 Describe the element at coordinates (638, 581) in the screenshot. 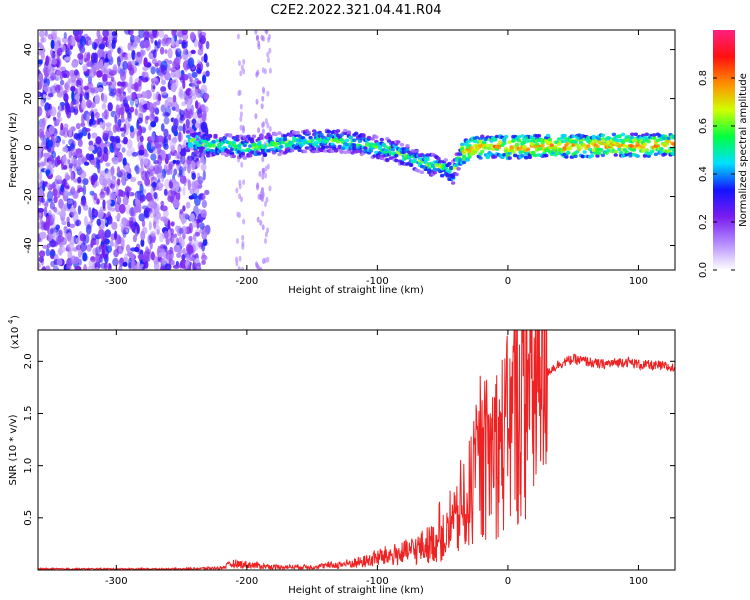

I see `x-tick-label: 100` at that location.